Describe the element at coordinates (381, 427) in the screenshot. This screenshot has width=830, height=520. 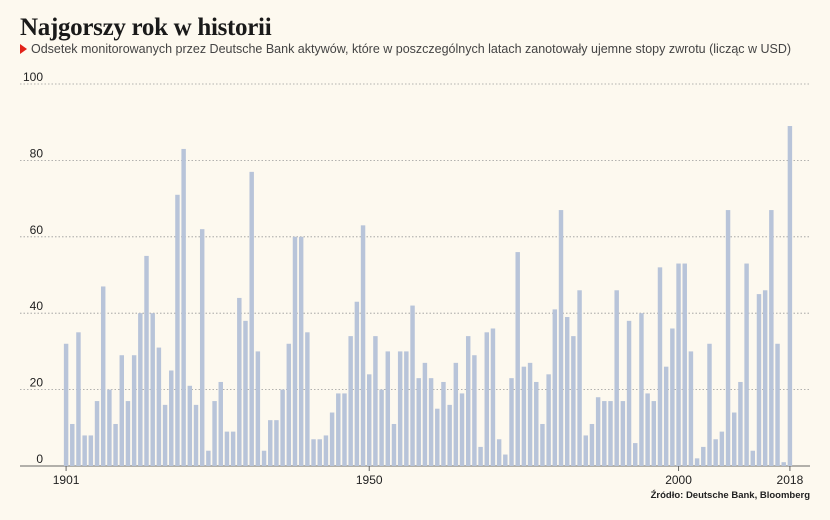
I see `bar-1952` at that location.